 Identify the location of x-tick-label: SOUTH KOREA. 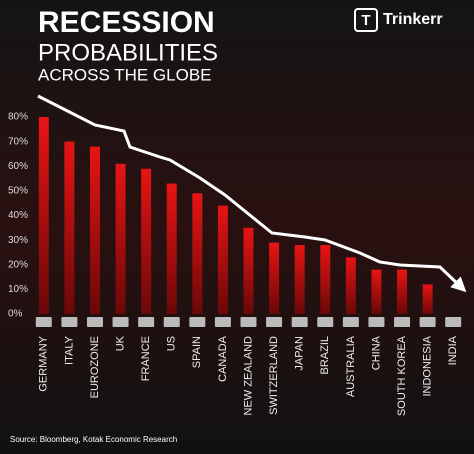
(402, 375).